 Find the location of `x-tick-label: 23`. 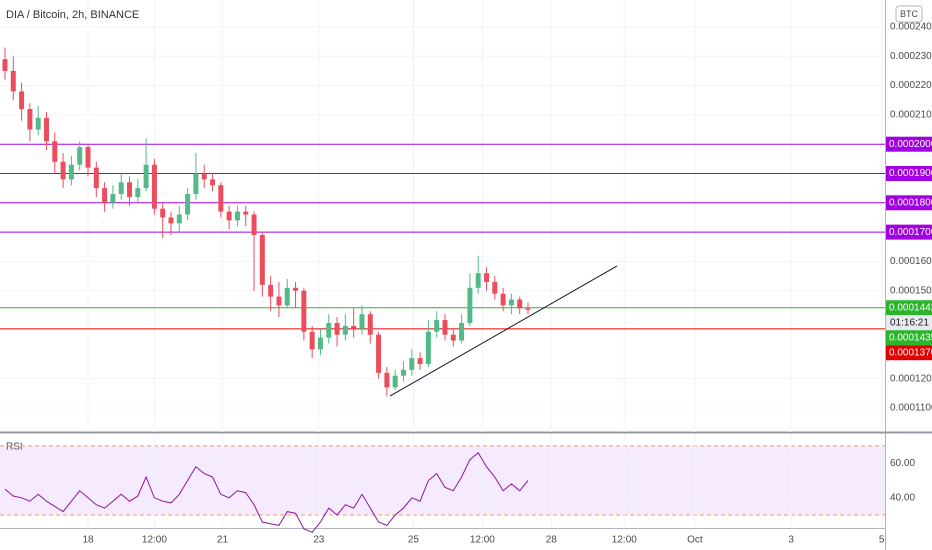

x-tick-label: 23 is located at coordinates (319, 540).